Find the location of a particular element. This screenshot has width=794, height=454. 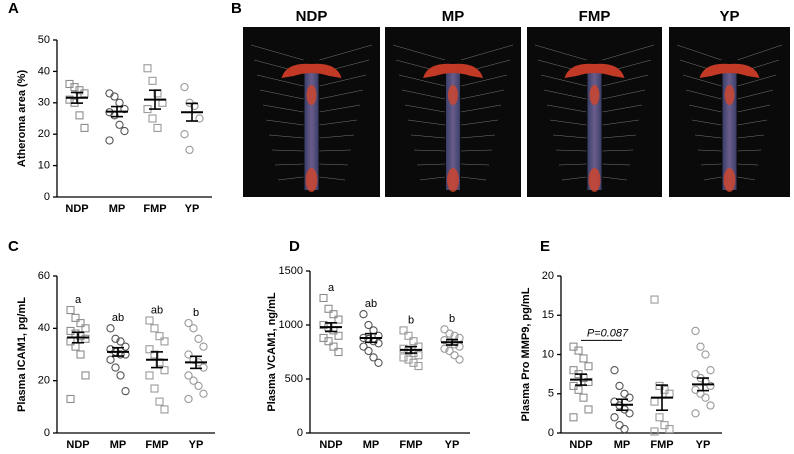

significance-letter: a is located at coordinates (78, 300).